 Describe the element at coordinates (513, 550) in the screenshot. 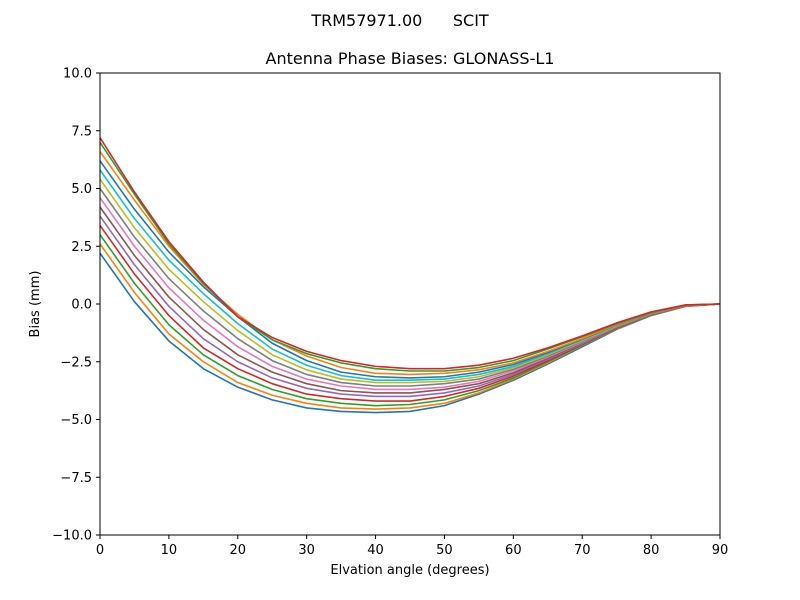

I see `x-tick-label: 60` at that location.